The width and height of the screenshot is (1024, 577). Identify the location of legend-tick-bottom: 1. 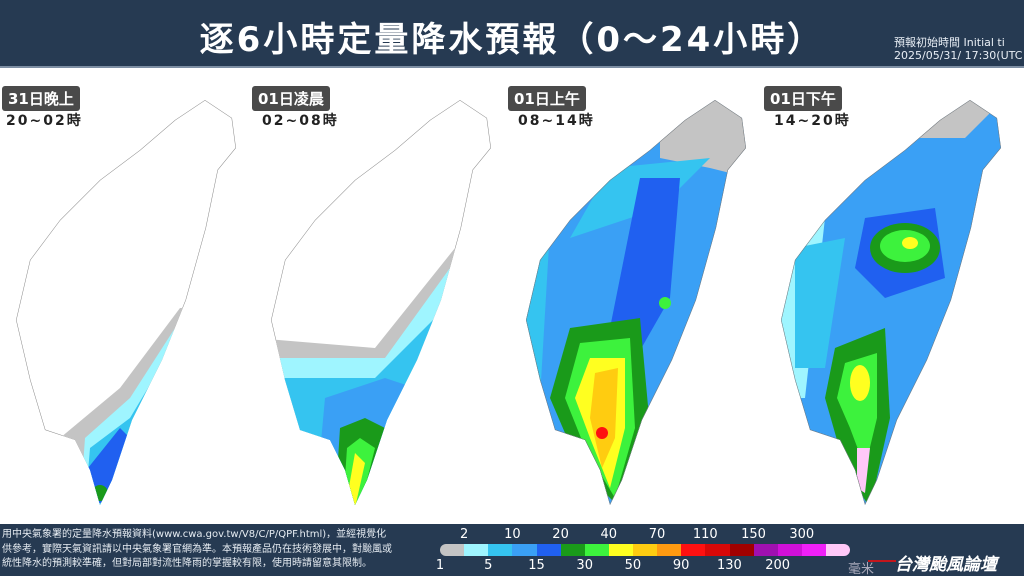
(440, 565).